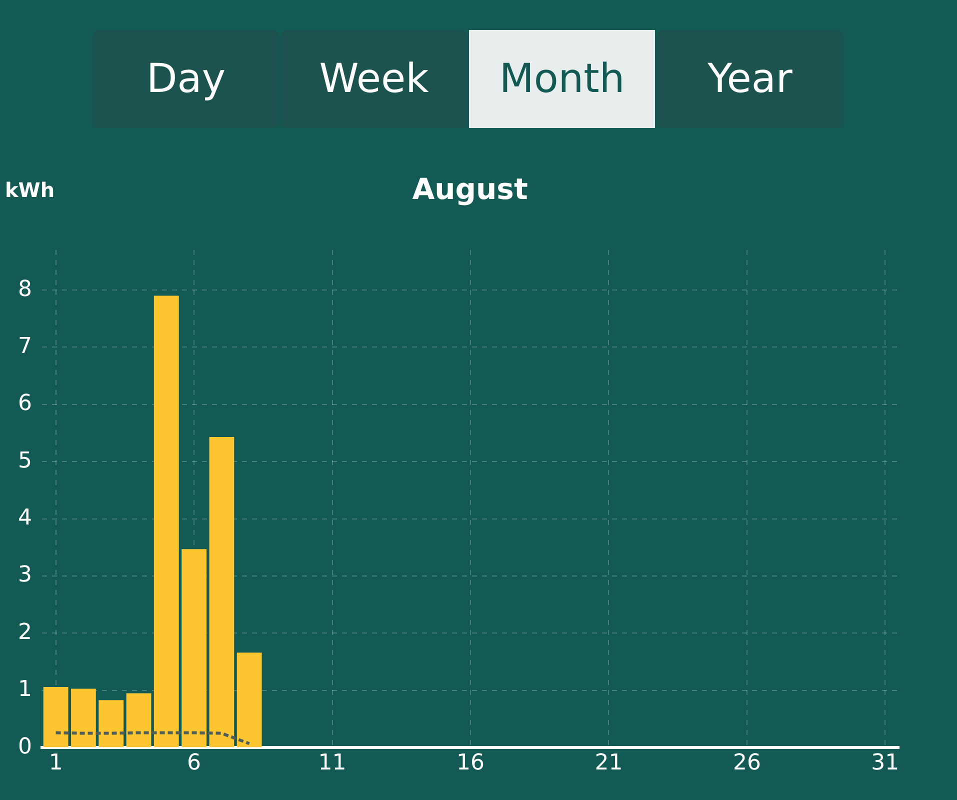  Describe the element at coordinates (186, 79) in the screenshot. I see `text: Day` at that location.